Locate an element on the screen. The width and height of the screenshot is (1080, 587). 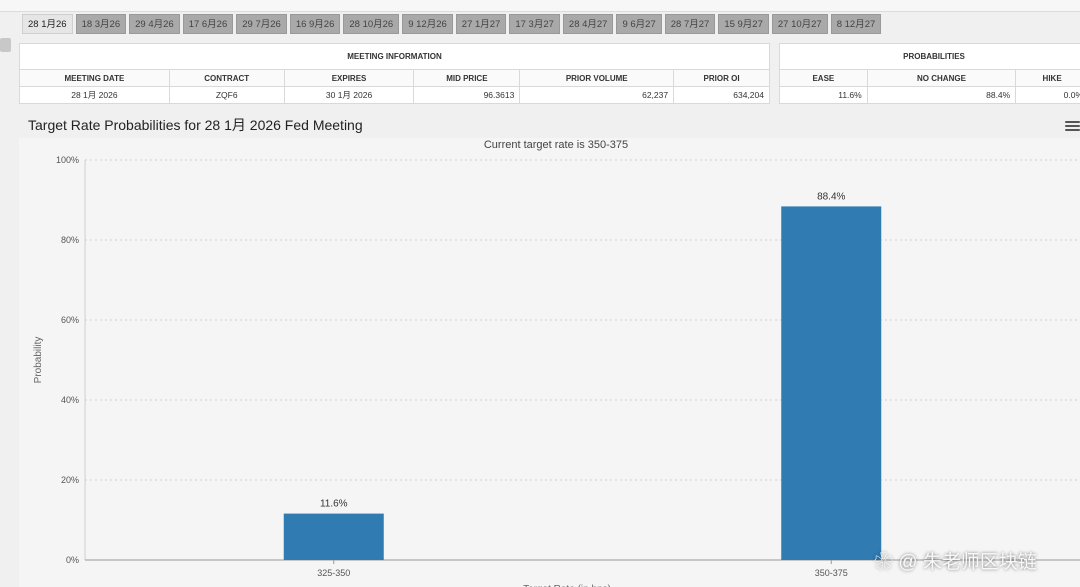
x-axis-title: Target Rate (in bps) is located at coordinates (567, 585).